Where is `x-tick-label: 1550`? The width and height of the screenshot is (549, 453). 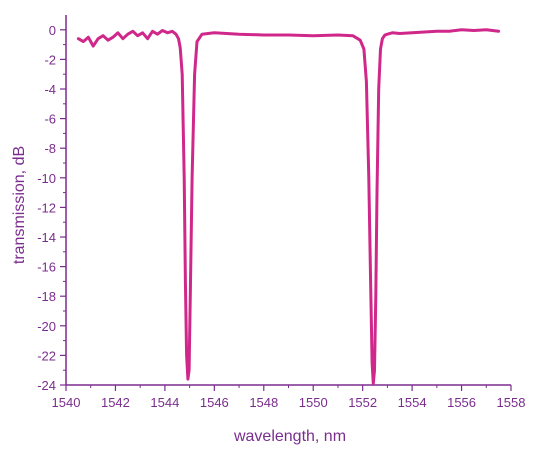
x-tick-label: 1550 is located at coordinates (313, 402).